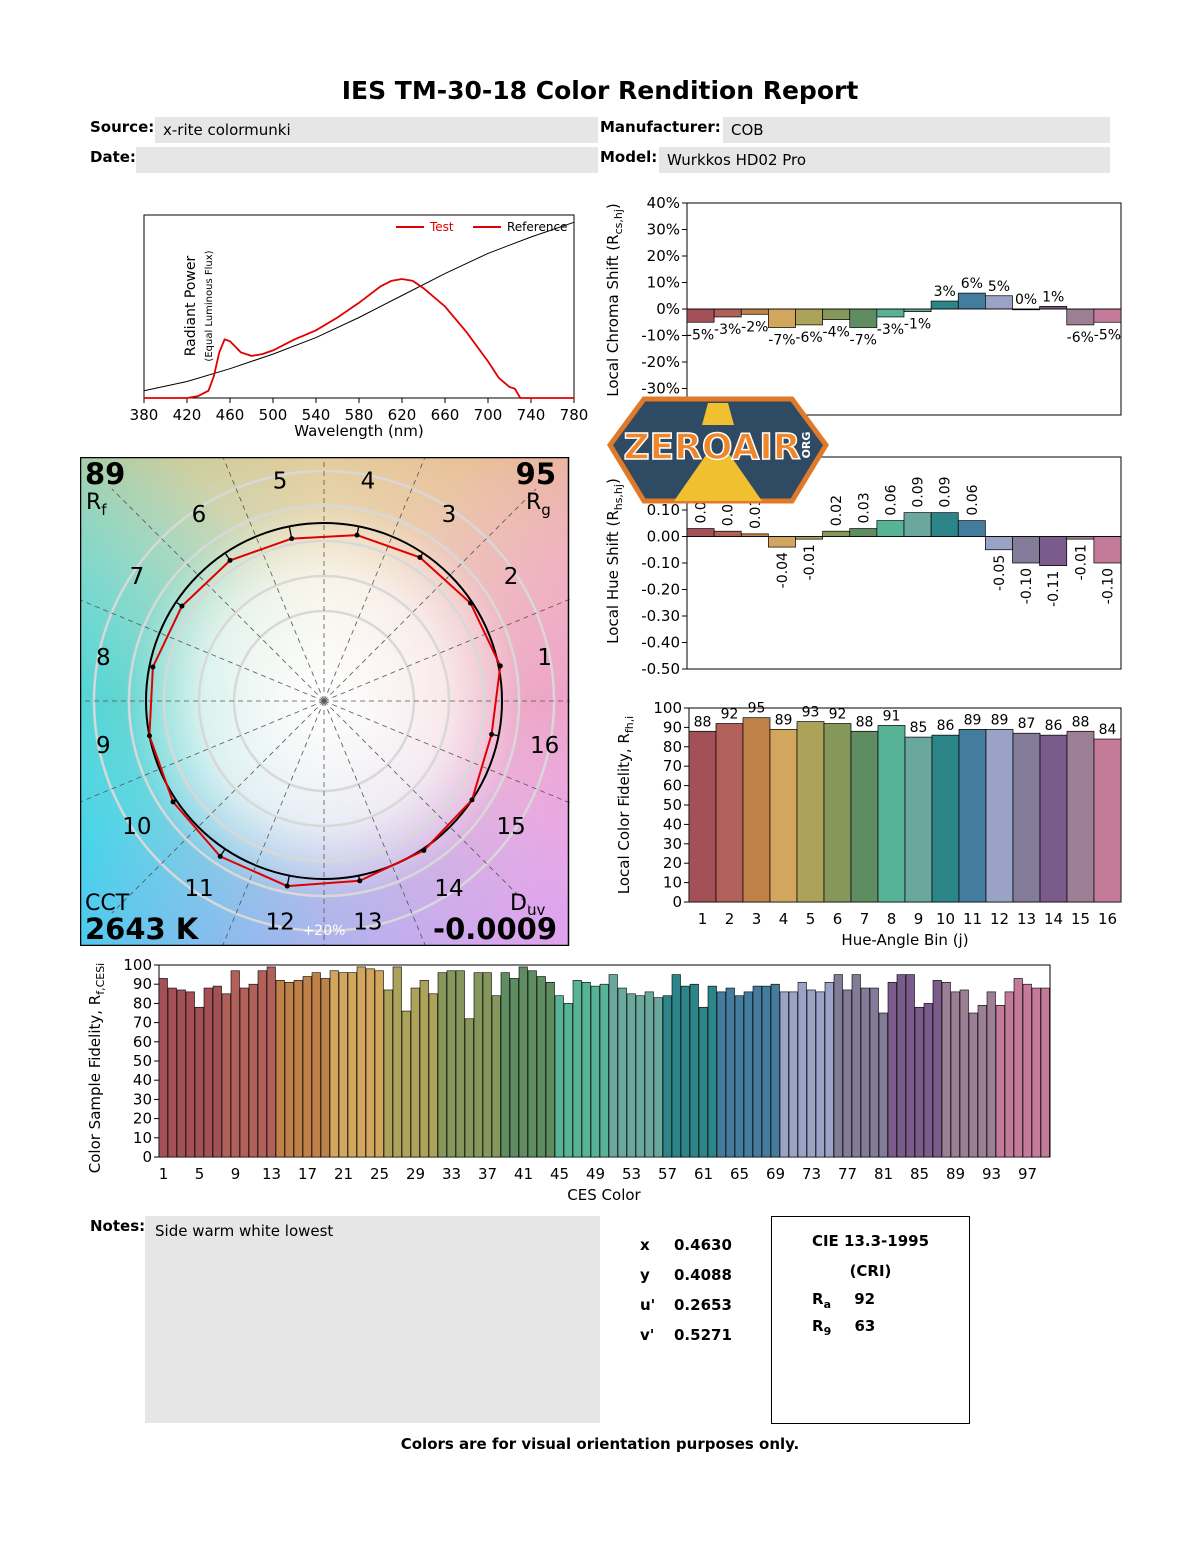 The image size is (1200, 1550). Describe the element at coordinates (324, 931) in the screenshot. I see `ring-label: +20%` at that location.